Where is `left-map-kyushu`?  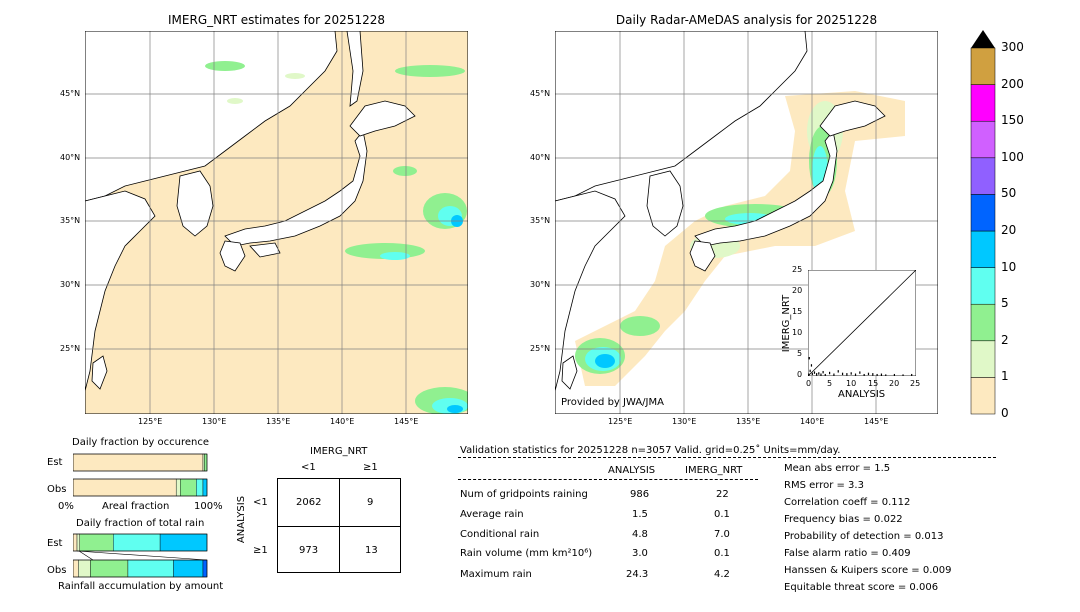 left-map-kyushu is located at coordinates (232, 256).